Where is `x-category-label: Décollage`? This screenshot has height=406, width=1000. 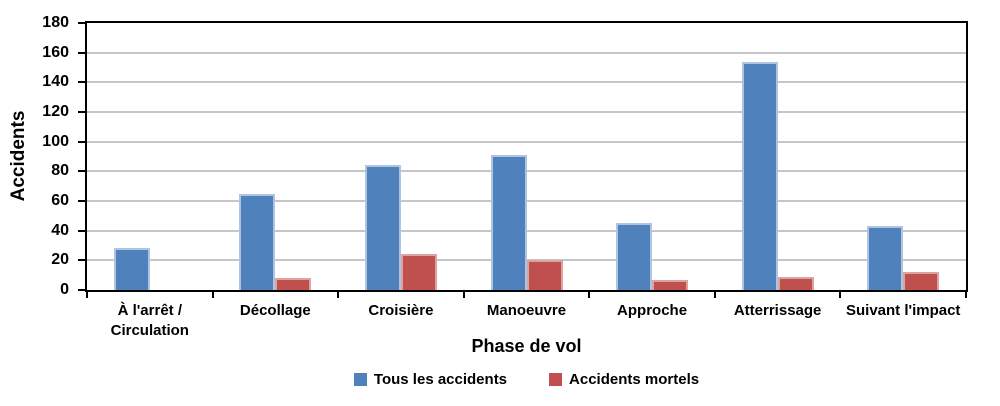 x-category-label: Décollage is located at coordinates (275, 310).